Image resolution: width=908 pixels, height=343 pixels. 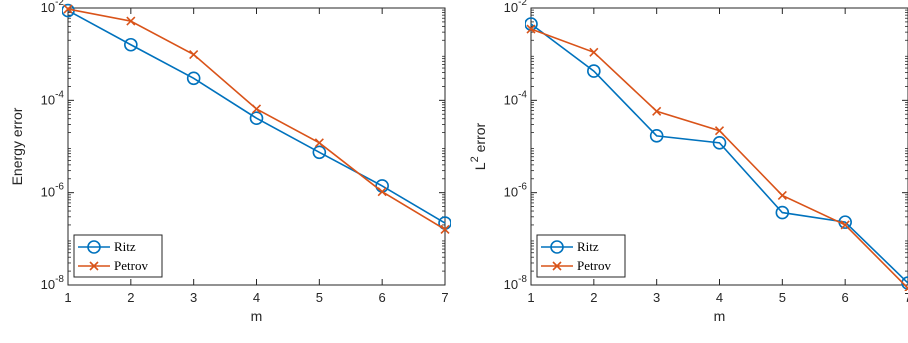 What do you see at coordinates (480, 166) in the screenshot?
I see `y-axis-label-main: L` at bounding box center [480, 166].